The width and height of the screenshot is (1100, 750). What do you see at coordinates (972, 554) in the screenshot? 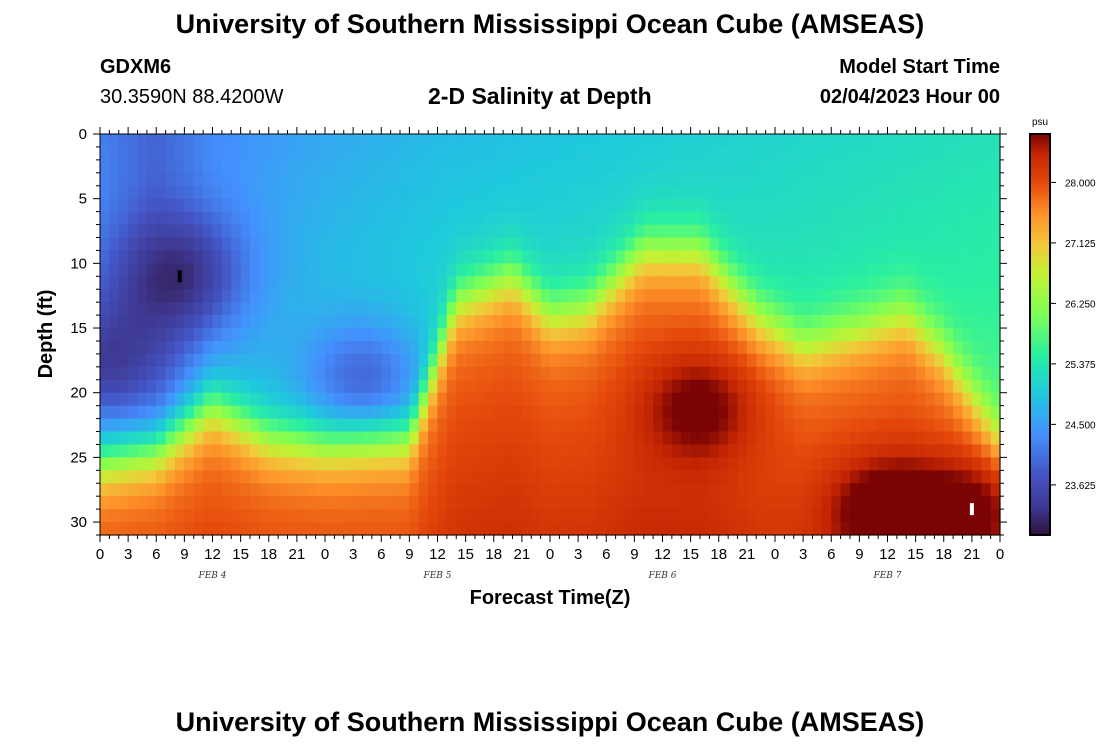
I see `x-tick-label: 21` at bounding box center [972, 554].